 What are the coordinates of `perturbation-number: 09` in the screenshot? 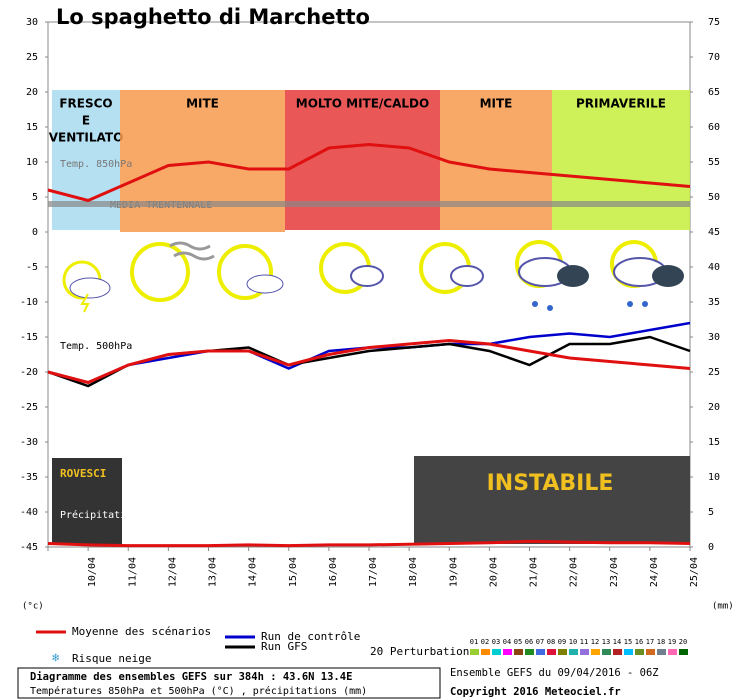 It's located at (562, 642).